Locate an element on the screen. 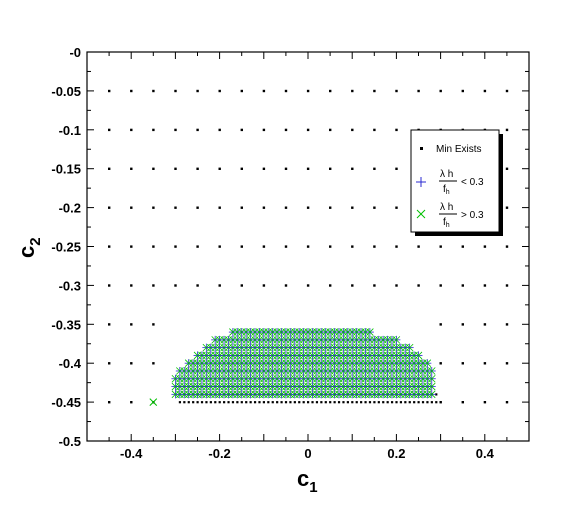  legend-gt-denominator: fh is located at coordinates (446, 223).